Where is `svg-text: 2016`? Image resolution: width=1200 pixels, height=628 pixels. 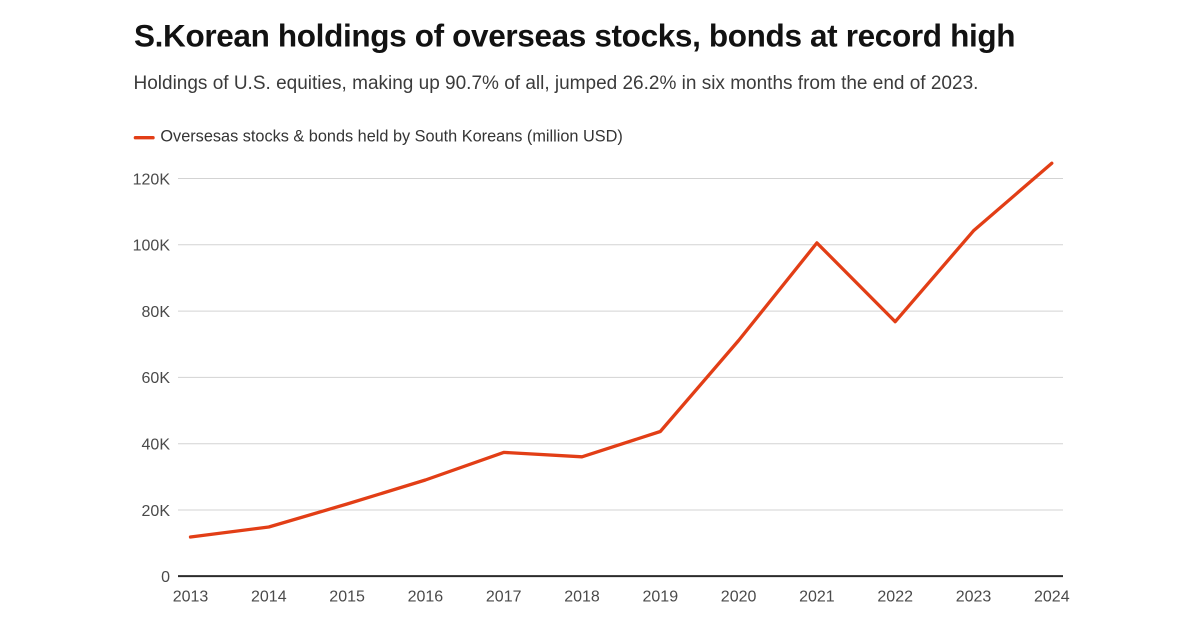 svg-text: 2016 is located at coordinates (426, 597).